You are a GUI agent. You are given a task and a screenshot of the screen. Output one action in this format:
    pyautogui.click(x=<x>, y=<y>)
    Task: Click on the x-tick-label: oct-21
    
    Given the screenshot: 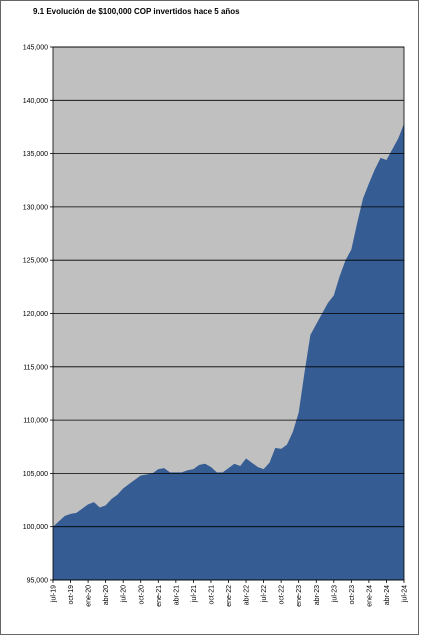 What is the action you would take?
    pyautogui.click(x=211, y=595)
    